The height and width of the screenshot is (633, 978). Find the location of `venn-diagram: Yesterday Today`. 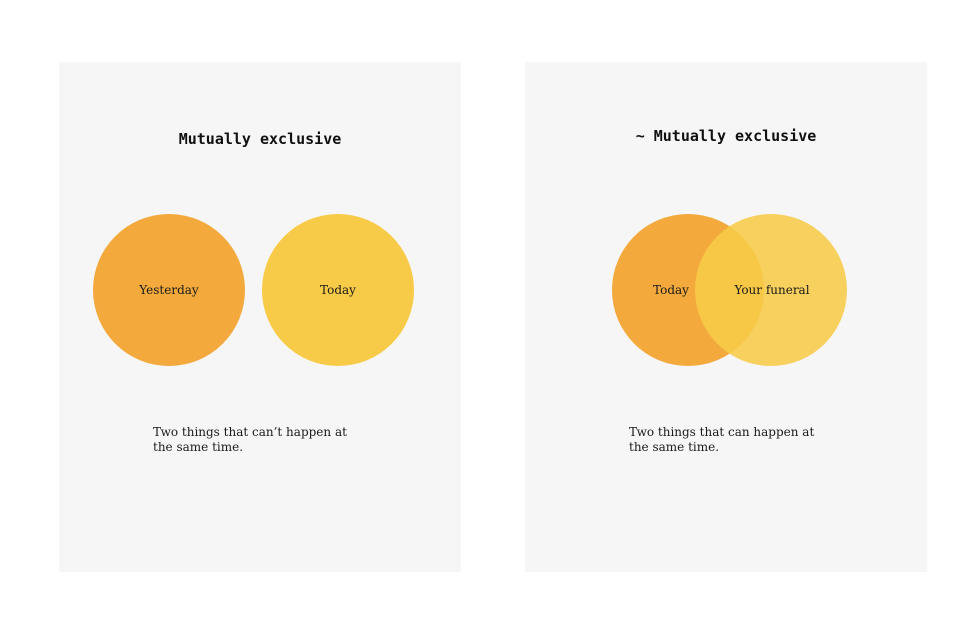

venn-diagram: Yesterday Today is located at coordinates (253, 290).